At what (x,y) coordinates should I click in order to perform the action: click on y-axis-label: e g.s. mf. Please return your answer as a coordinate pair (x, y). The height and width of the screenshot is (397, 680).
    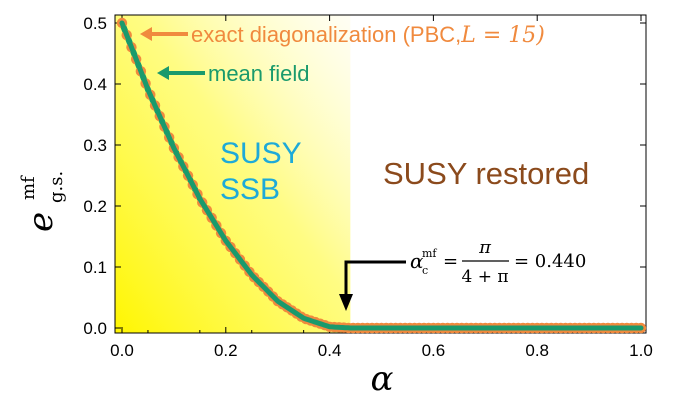
    Looking at the image, I should click on (44, 196).